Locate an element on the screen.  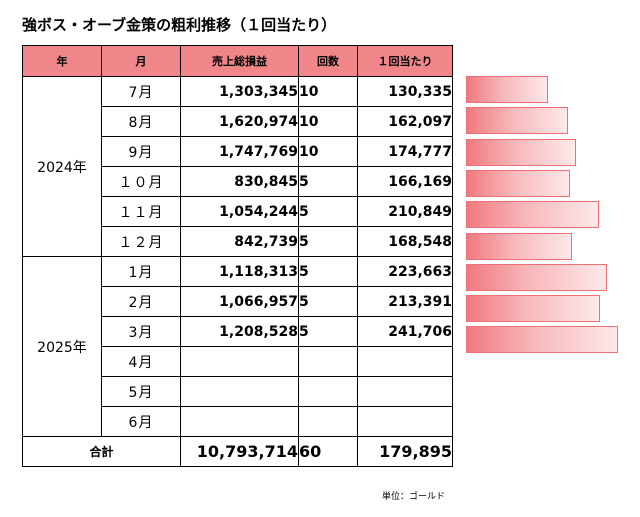
table-row: 8月 1,620,974 10 162,097 is located at coordinates (238, 121).